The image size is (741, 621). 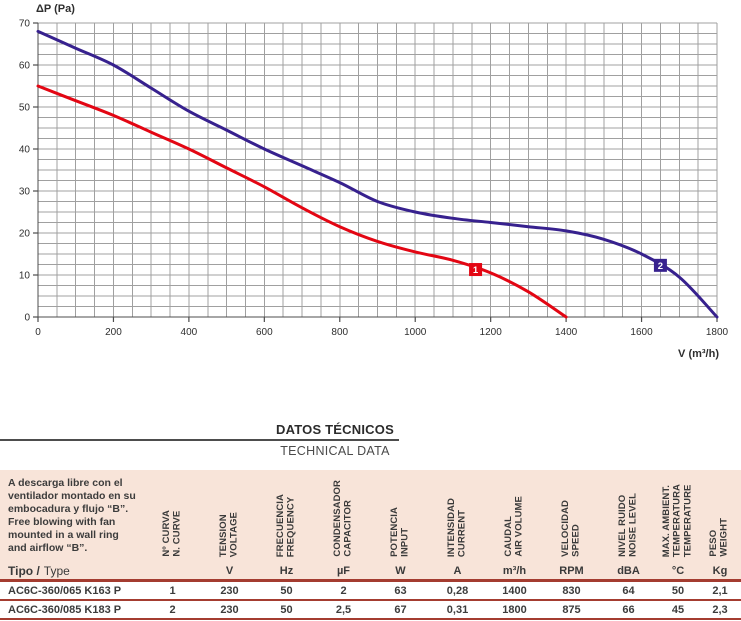 I want to click on value-cell: 45, so click(x=678, y=609).